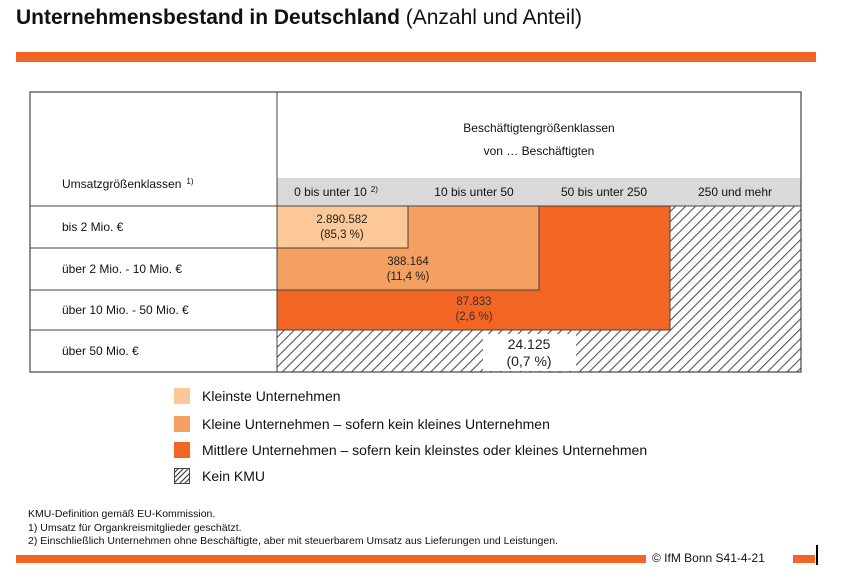  What do you see at coordinates (341, 220) in the screenshot?
I see `value-kleinst: 2.890.582` at bounding box center [341, 220].